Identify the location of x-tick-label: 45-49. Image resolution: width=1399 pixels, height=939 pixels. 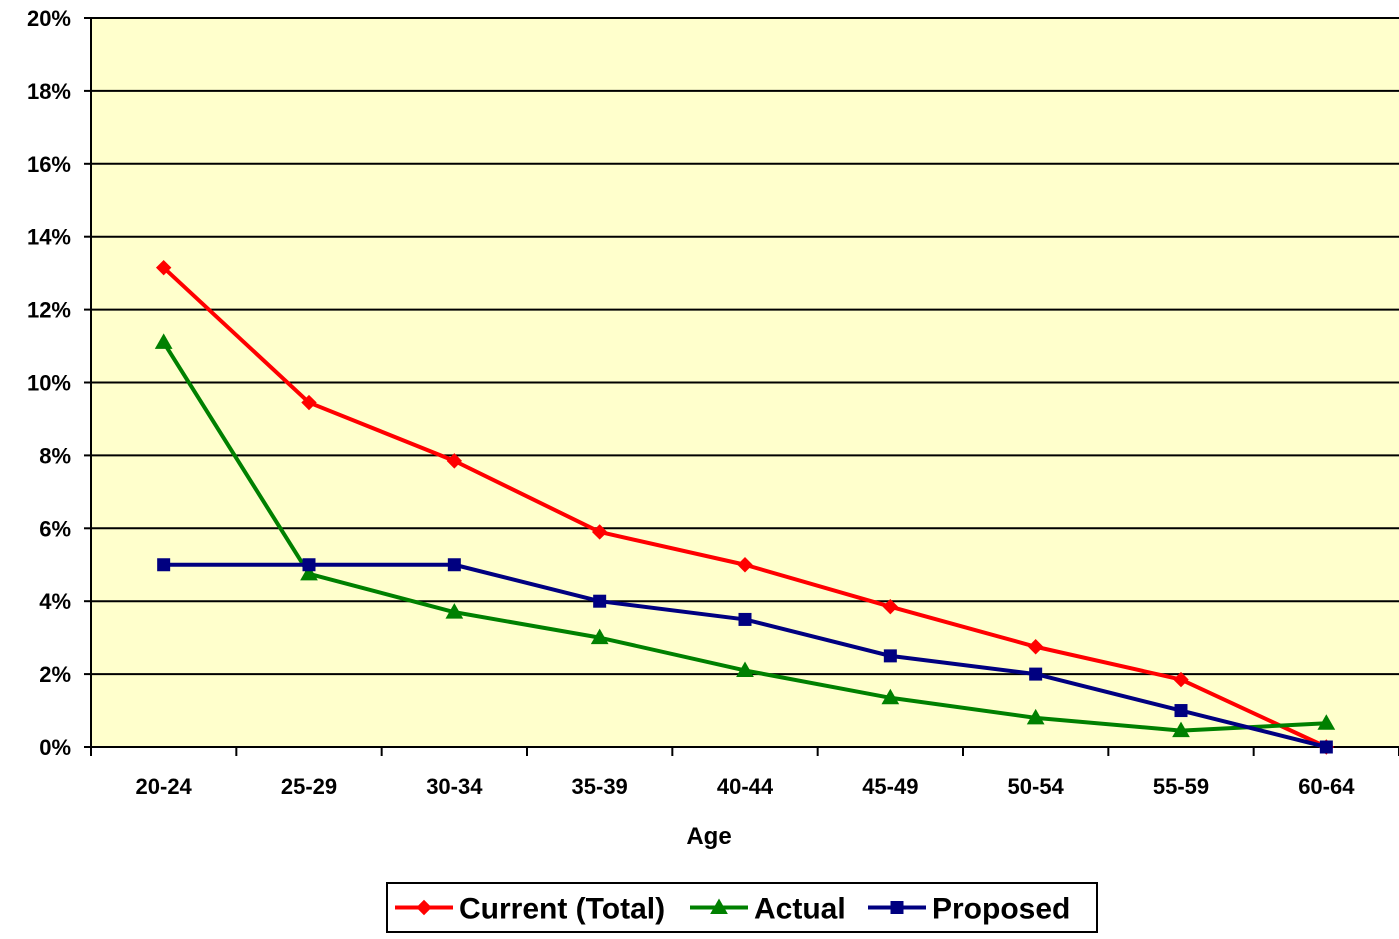
(890, 786).